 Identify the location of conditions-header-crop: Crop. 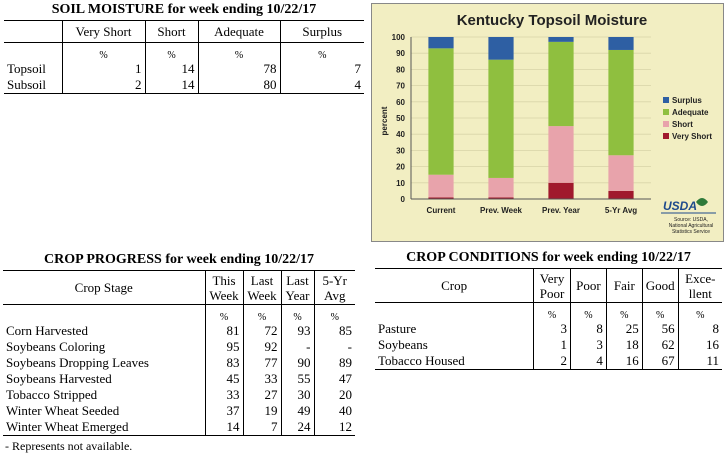
(455, 285).